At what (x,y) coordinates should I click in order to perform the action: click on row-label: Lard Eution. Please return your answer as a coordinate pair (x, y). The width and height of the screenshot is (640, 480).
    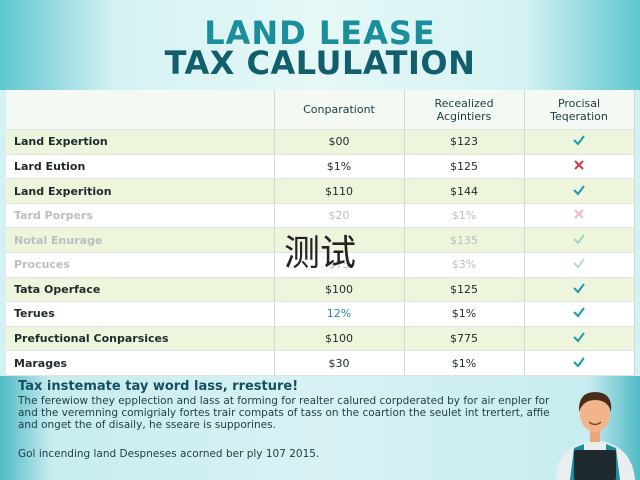
    Looking at the image, I should click on (140, 167).